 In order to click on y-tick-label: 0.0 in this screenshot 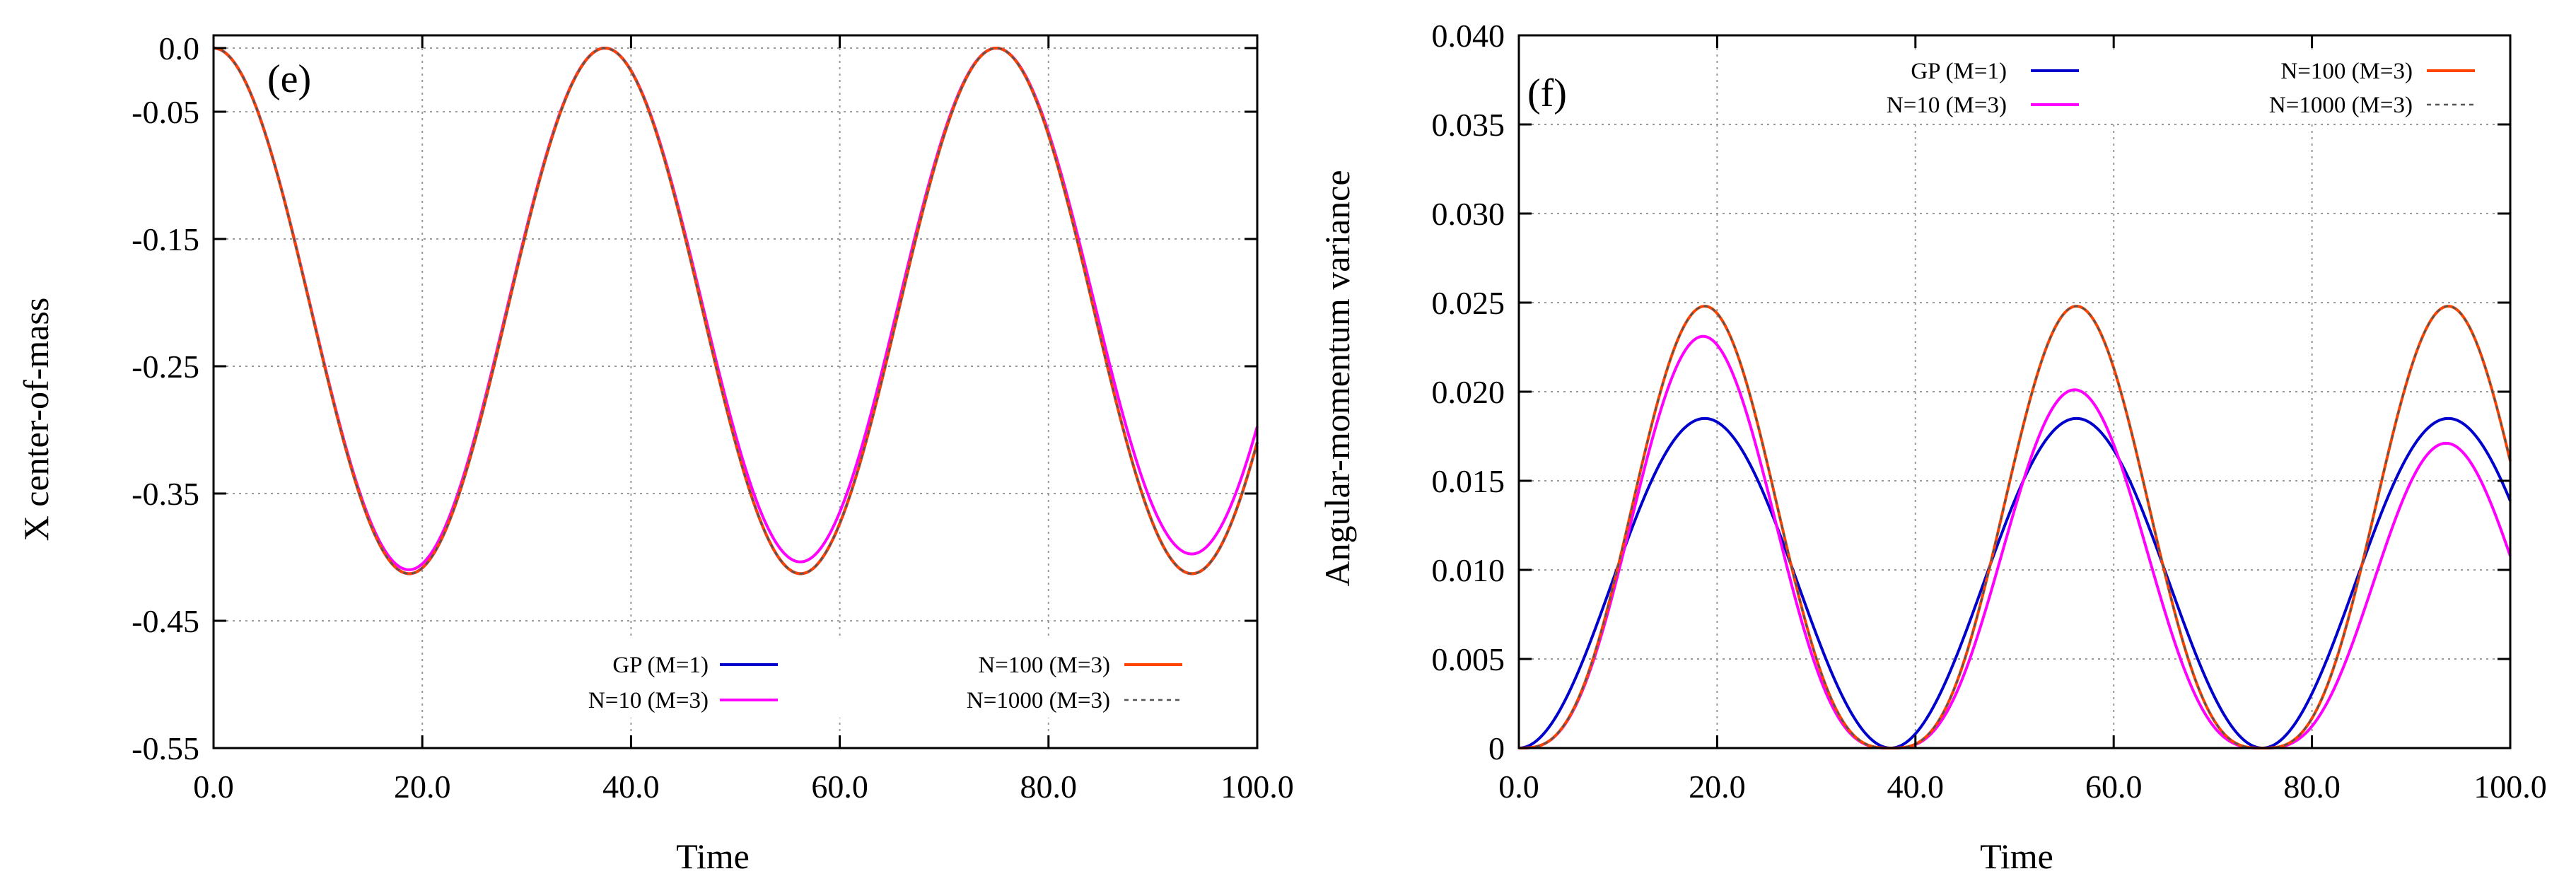, I will do `click(179, 48)`.